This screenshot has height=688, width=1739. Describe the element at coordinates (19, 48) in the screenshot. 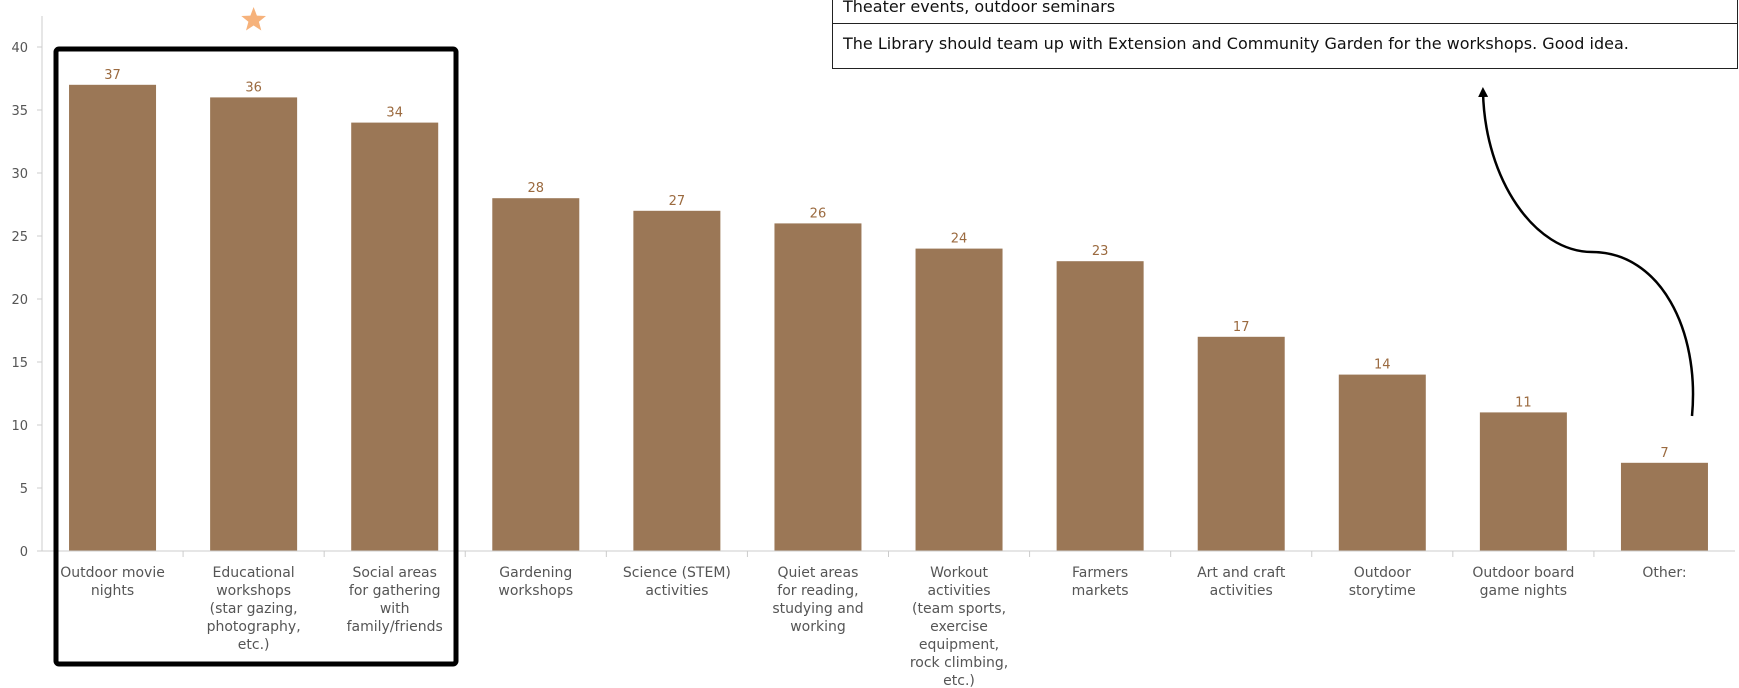

I see `y-tick-label: 40` at that location.